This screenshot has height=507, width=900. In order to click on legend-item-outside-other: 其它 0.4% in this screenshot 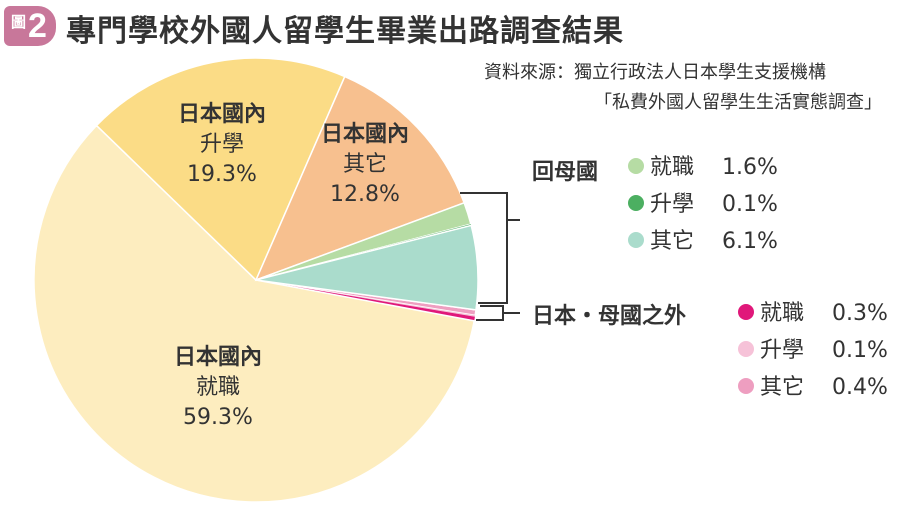, I will do `click(813, 388)`.